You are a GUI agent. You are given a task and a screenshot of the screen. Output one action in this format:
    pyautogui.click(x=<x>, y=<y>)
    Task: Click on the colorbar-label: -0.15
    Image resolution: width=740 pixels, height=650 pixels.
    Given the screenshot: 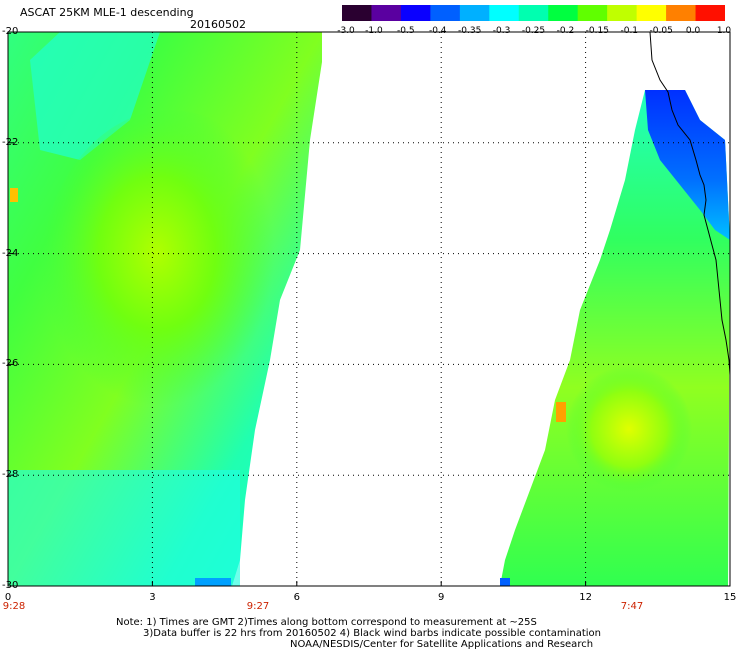 What is the action you would take?
    pyautogui.click(x=597, y=31)
    